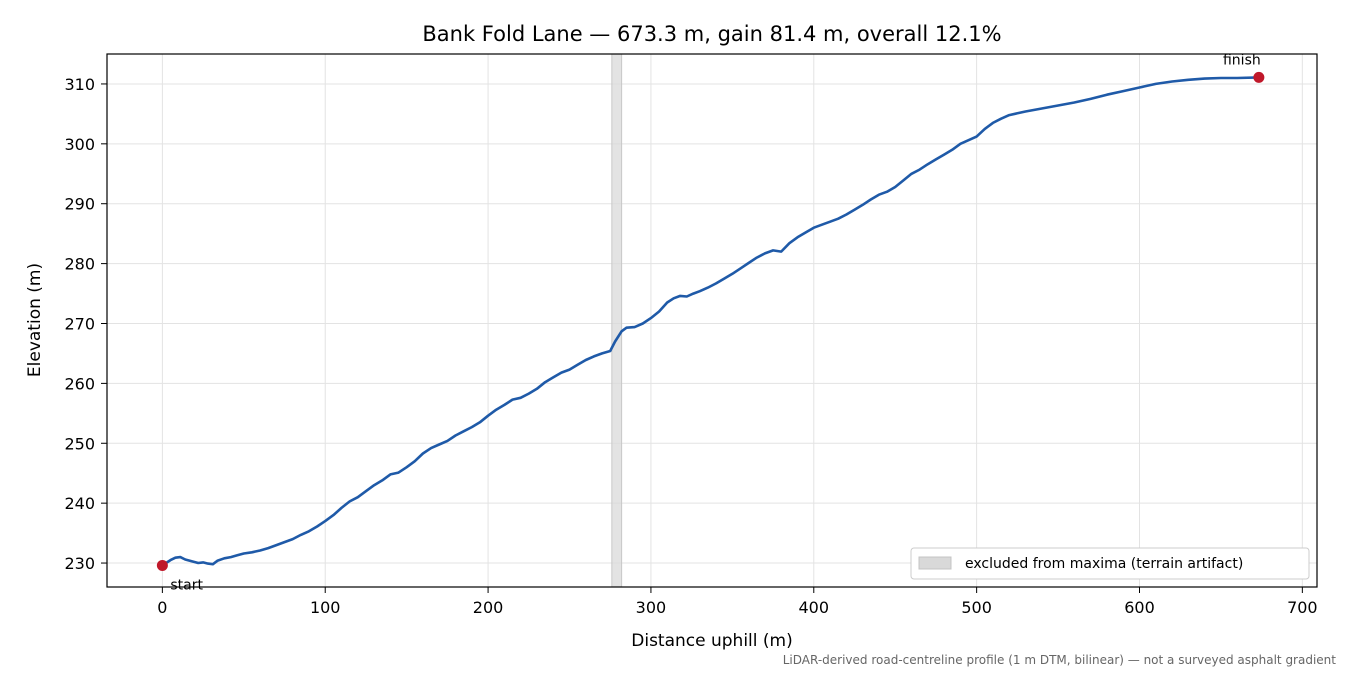 The width and height of the screenshot is (1350, 675). I want to click on x-tick-label: 100, so click(325, 607).